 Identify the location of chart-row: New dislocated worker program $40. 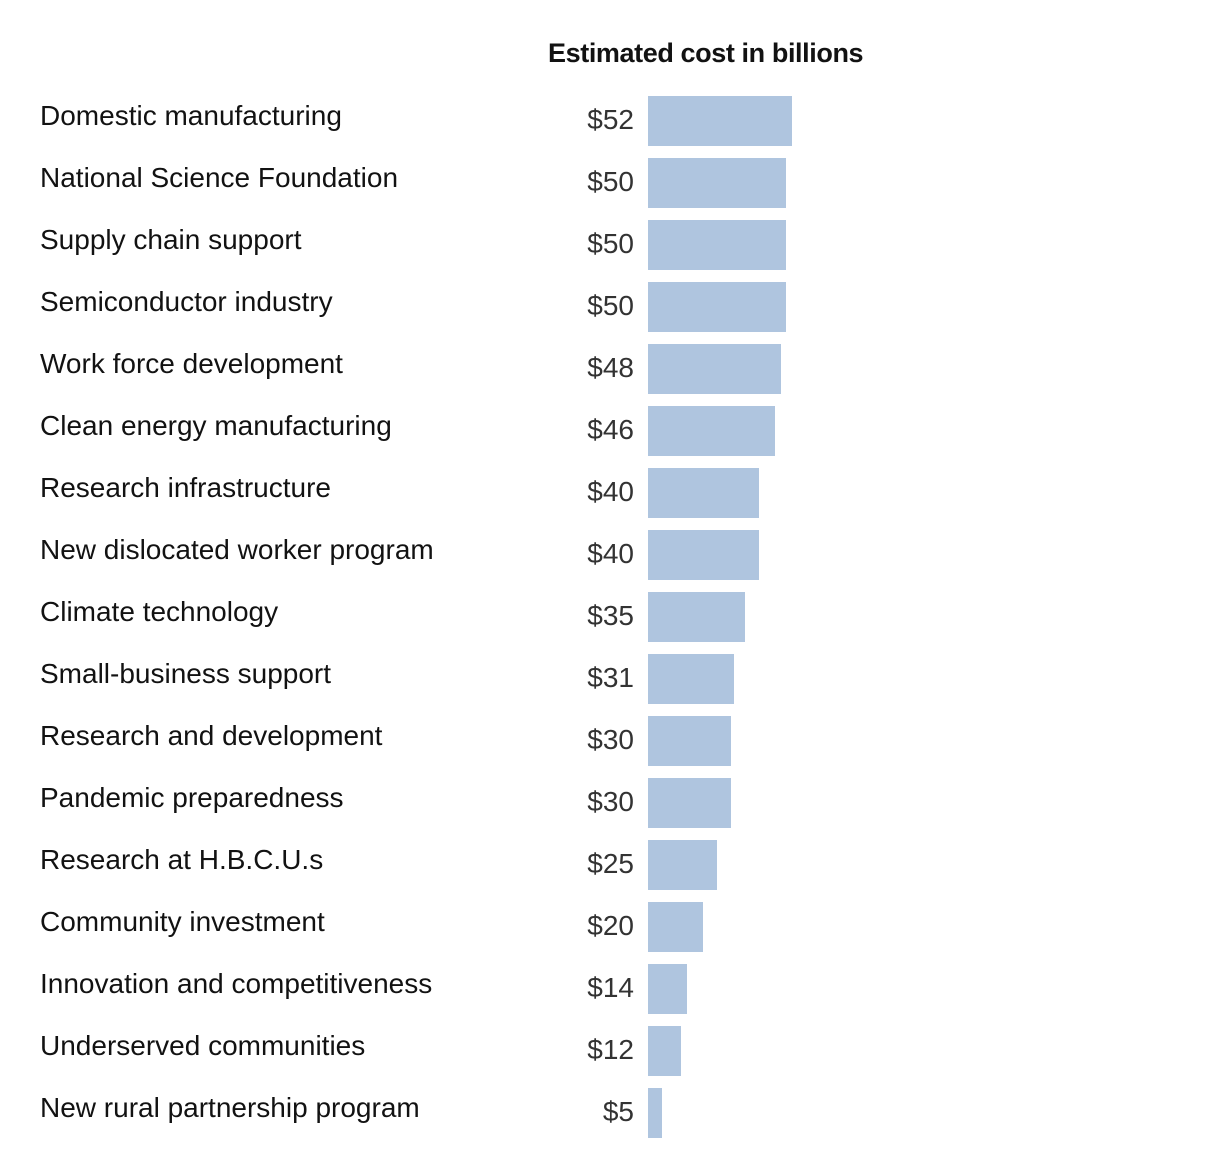
(608, 561).